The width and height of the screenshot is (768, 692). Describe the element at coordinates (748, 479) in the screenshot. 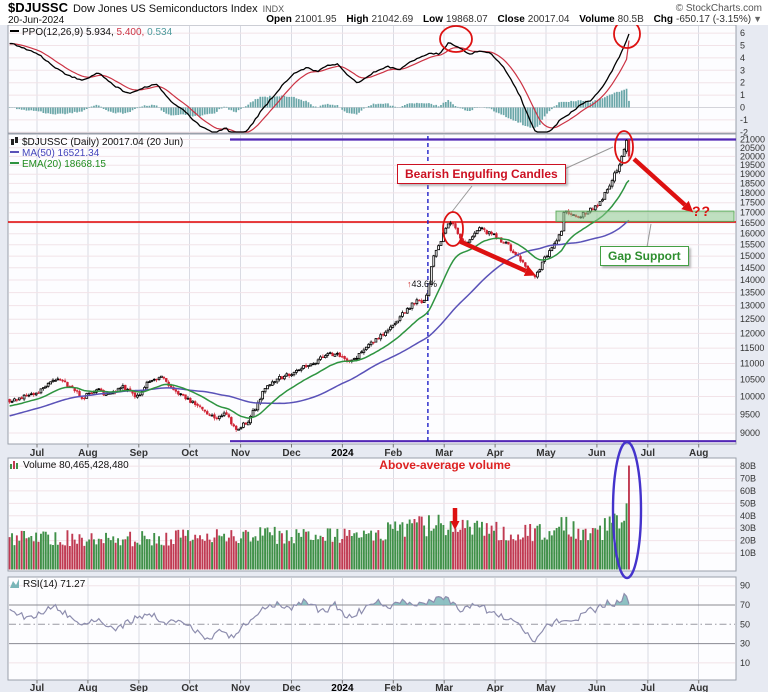

I see `svg-text: 70B` at that location.